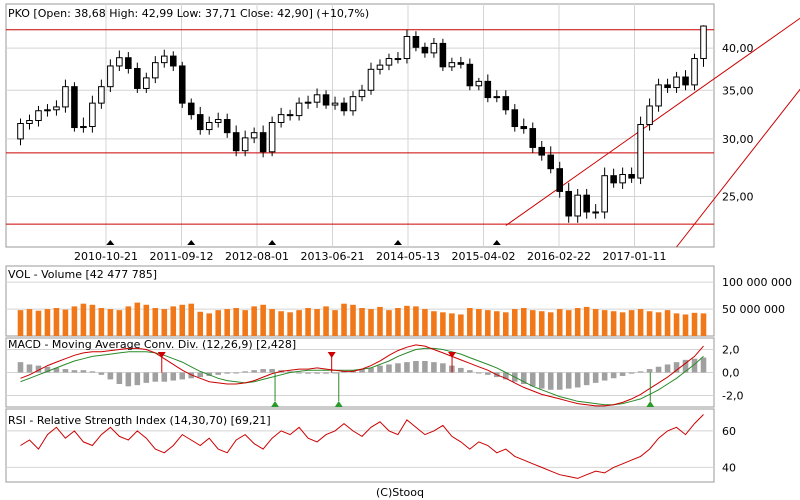  Describe the element at coordinates (738, 168) in the screenshot. I see `trend-channel-line` at that location.